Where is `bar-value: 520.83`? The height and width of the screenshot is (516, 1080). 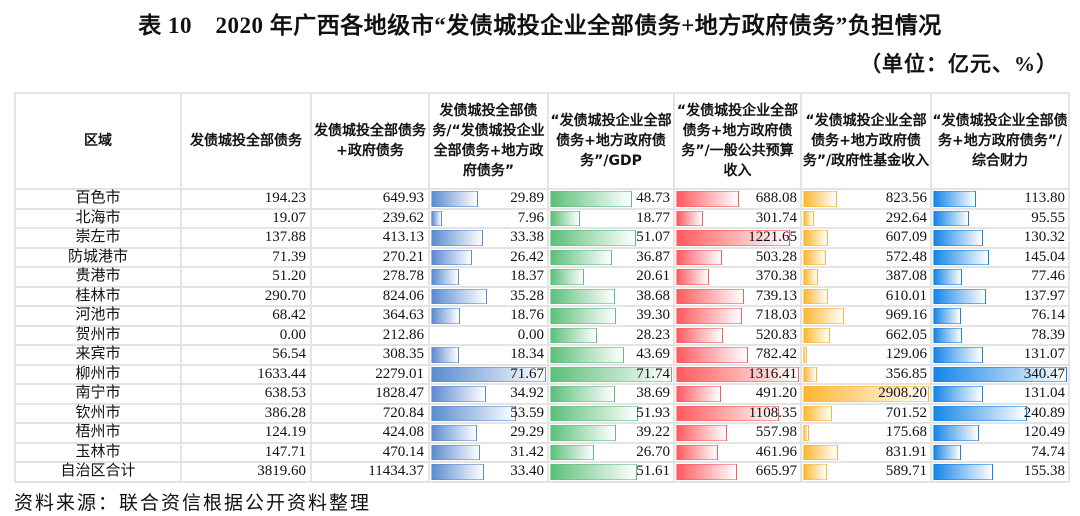
bar-value: 520.83 is located at coordinates (776, 334).